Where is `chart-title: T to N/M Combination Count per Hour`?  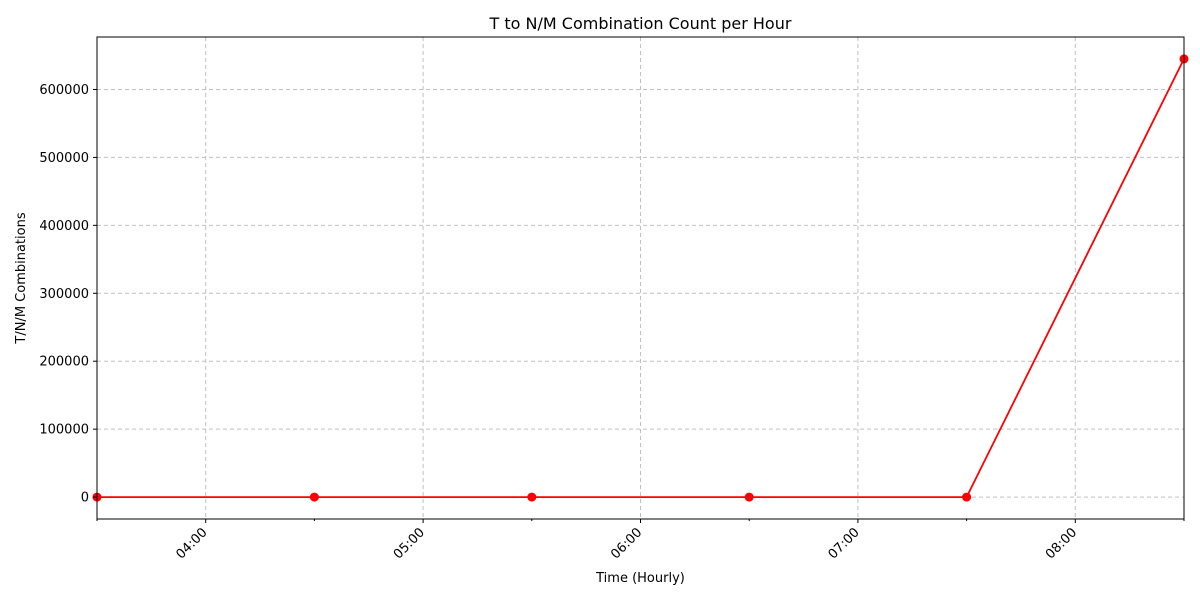 chart-title: T to N/M Combination Count per Hour is located at coordinates (640, 23).